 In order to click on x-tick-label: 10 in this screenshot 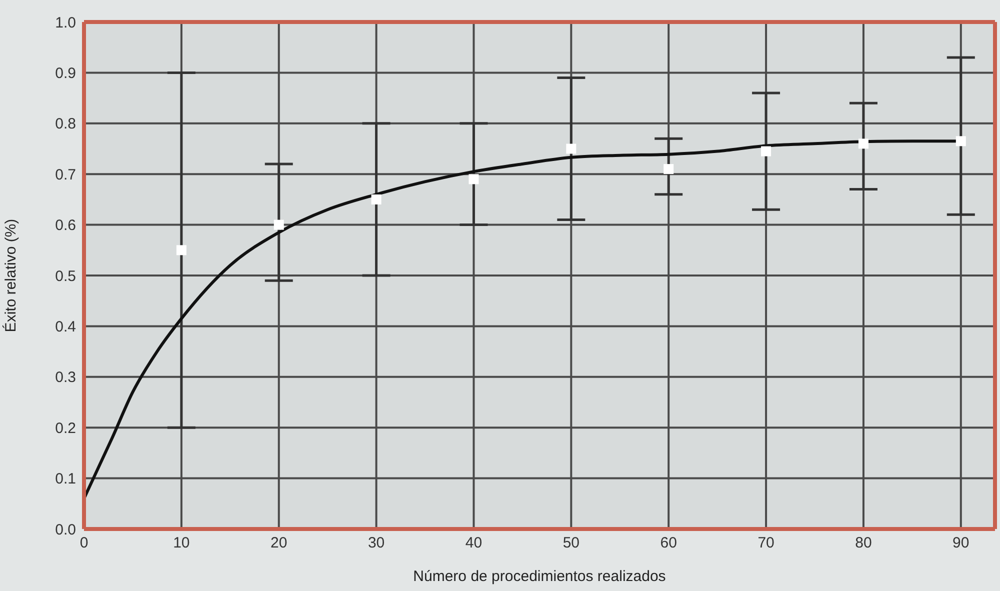, I will do `click(181, 543)`.